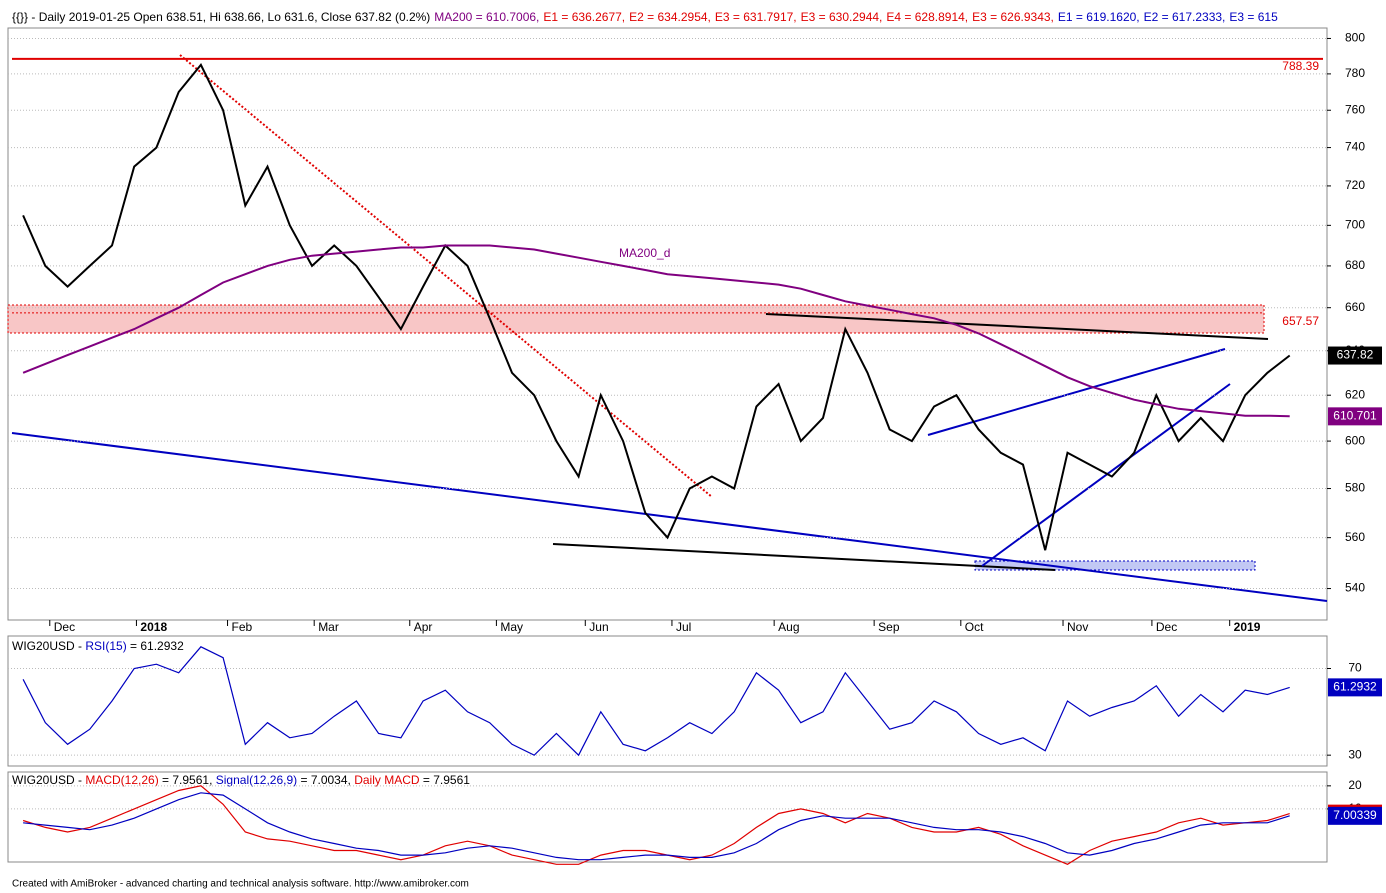  I want to click on header-part: = 61.2932, so click(155, 646).